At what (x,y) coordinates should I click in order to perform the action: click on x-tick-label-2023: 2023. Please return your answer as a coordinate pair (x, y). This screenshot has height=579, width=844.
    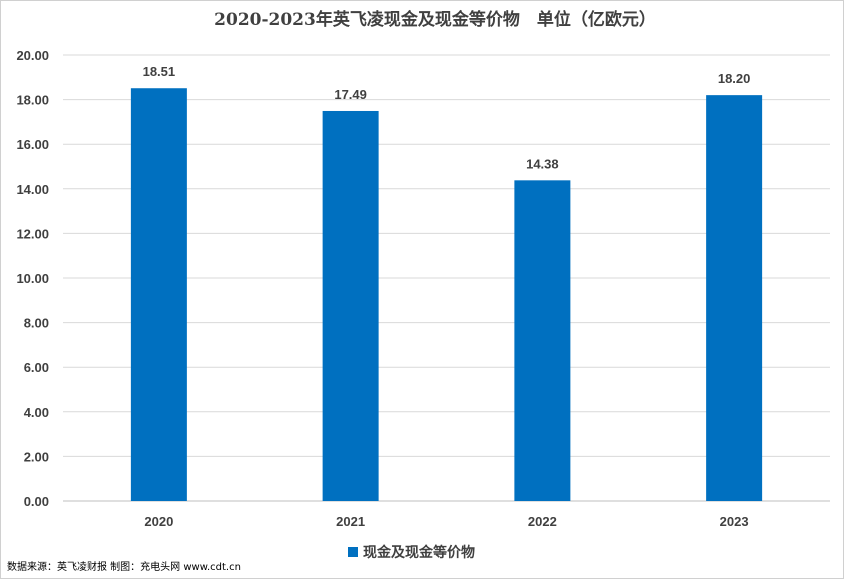
    Looking at the image, I should click on (734, 521).